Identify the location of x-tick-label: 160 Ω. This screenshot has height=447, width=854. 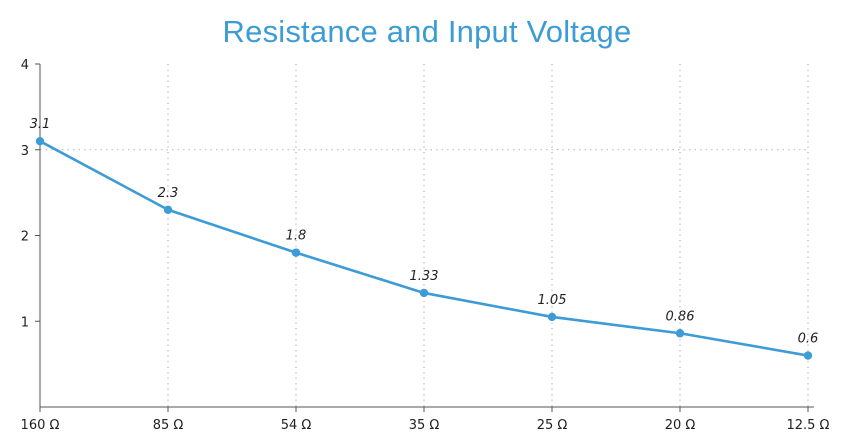
(40, 425).